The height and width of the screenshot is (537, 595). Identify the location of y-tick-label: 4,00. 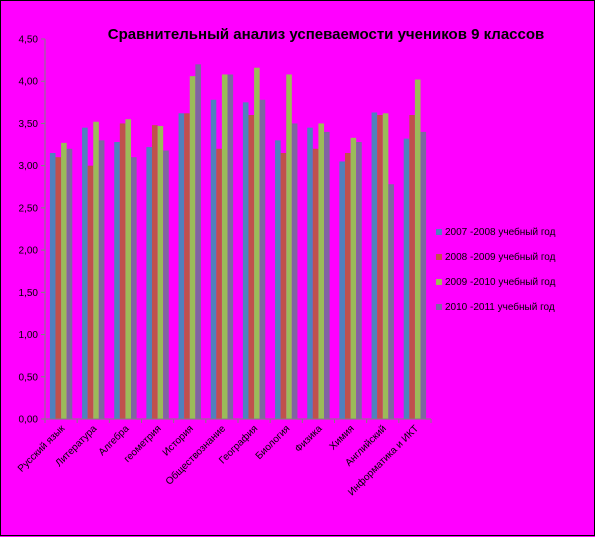
(29, 82).